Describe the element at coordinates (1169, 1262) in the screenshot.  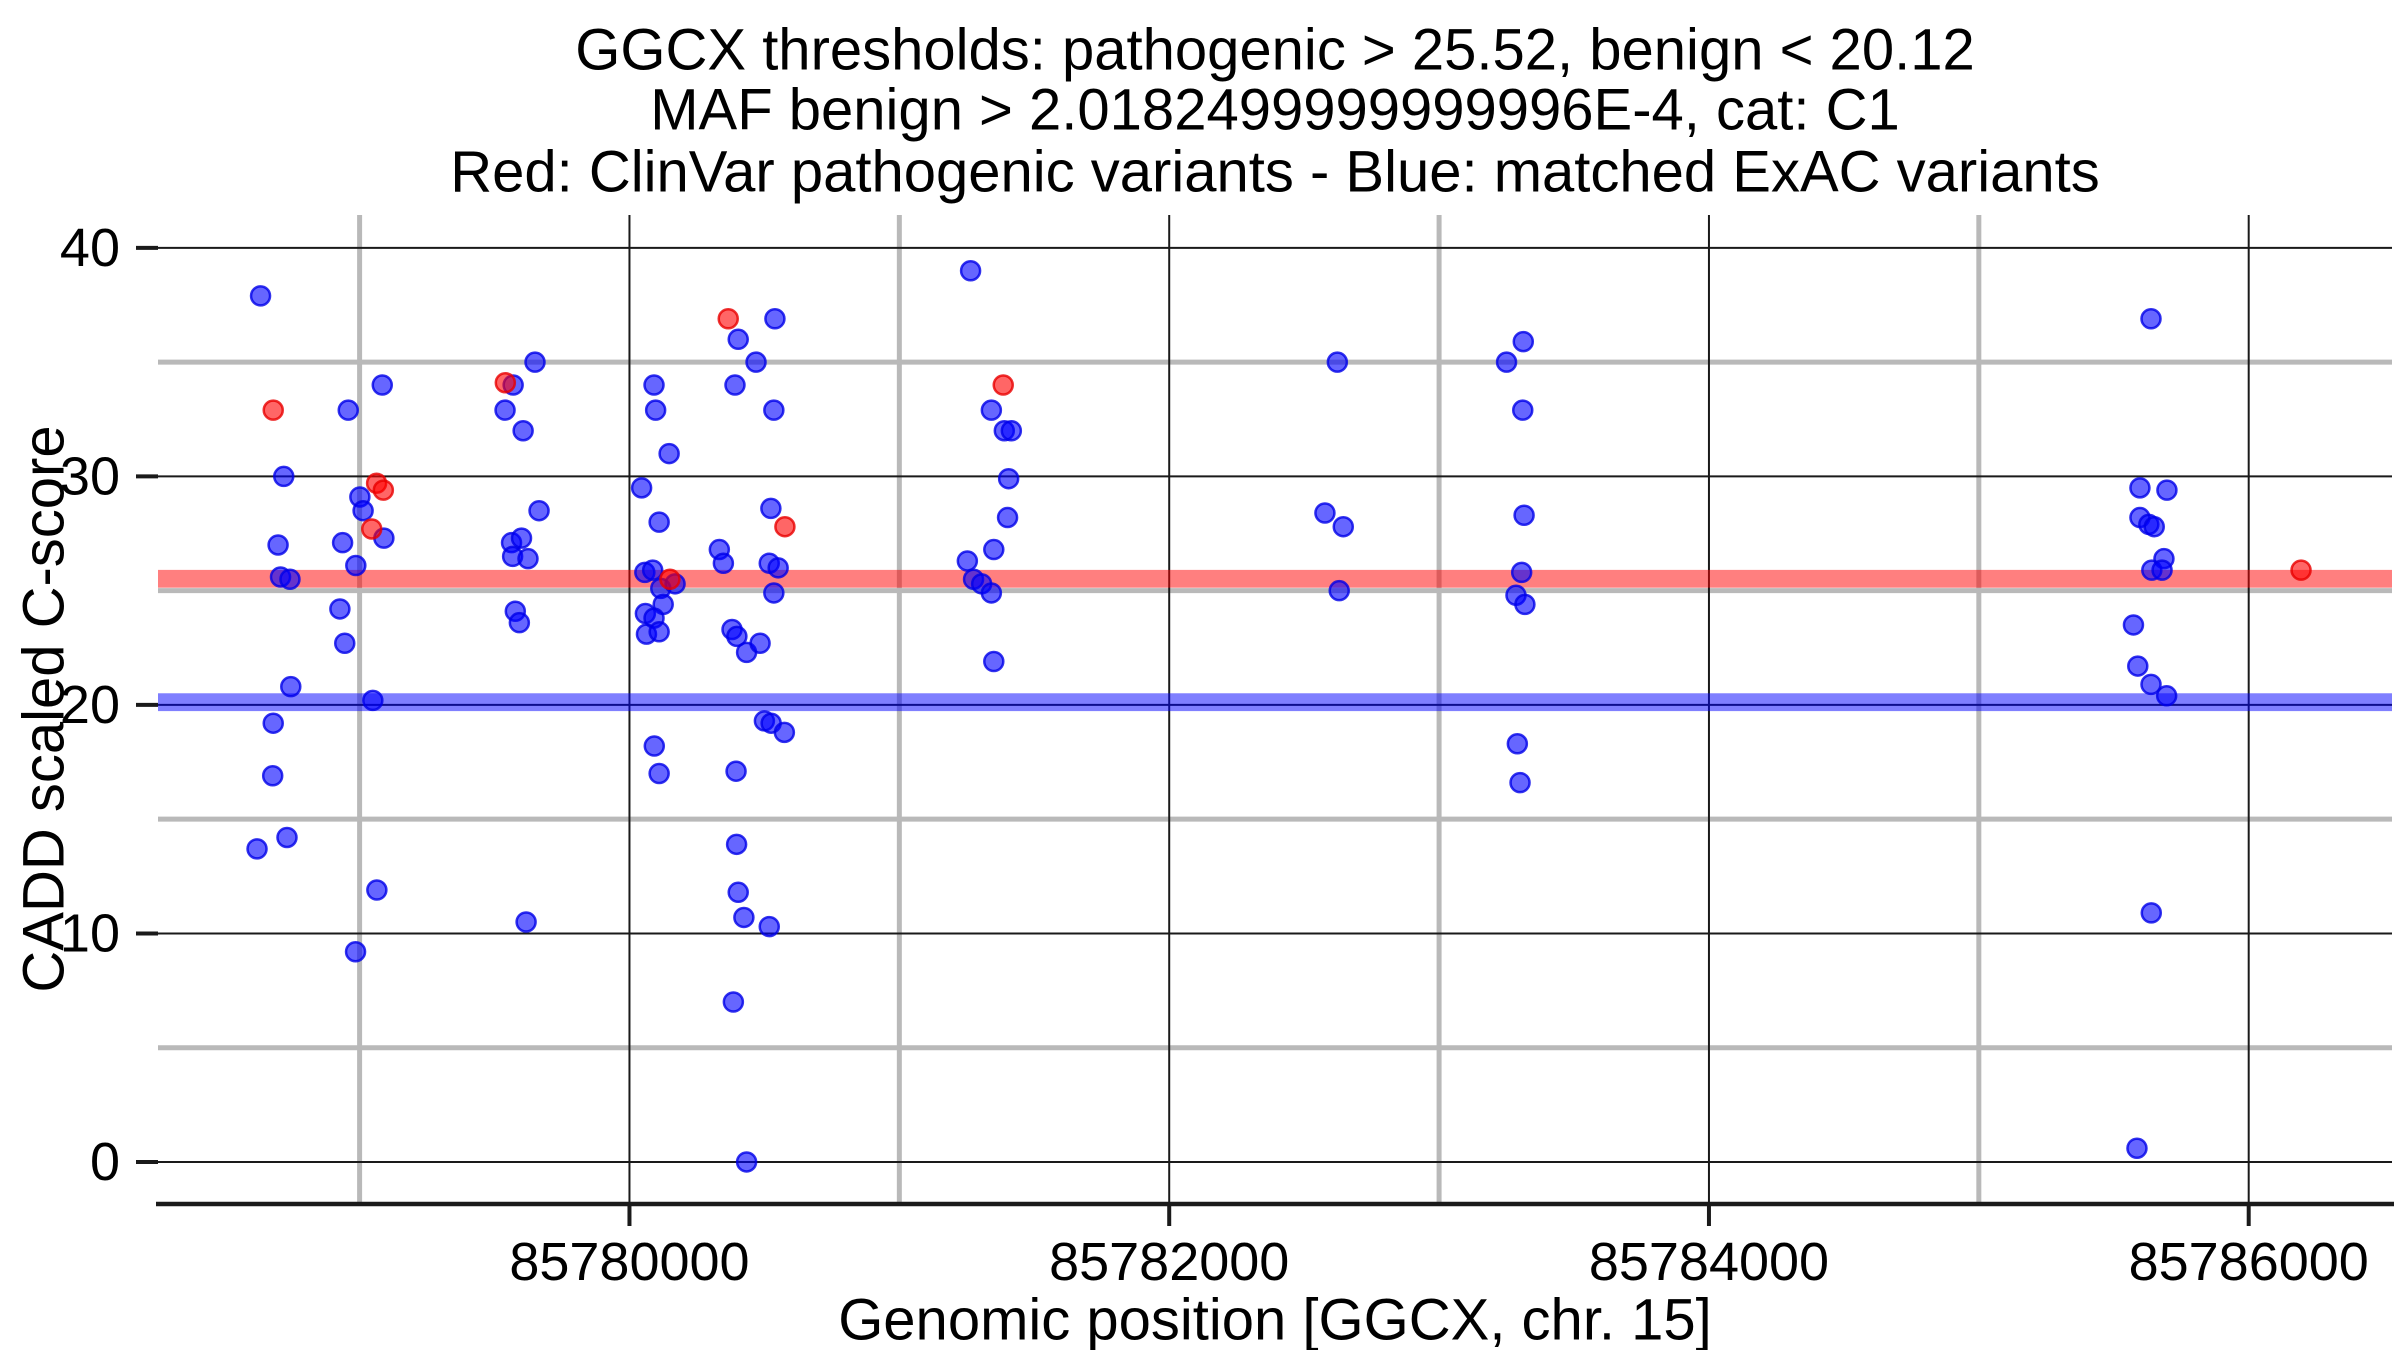
I see `x-tick-label: 85782000` at that location.